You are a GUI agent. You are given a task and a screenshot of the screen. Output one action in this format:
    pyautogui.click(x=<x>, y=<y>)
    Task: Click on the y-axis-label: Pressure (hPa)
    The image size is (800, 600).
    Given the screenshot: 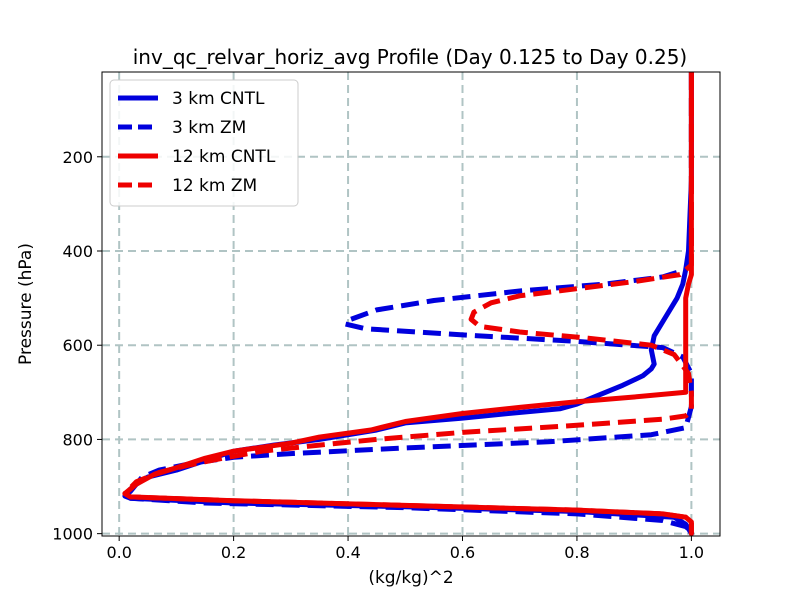 What is the action you would take?
    pyautogui.click(x=26, y=304)
    